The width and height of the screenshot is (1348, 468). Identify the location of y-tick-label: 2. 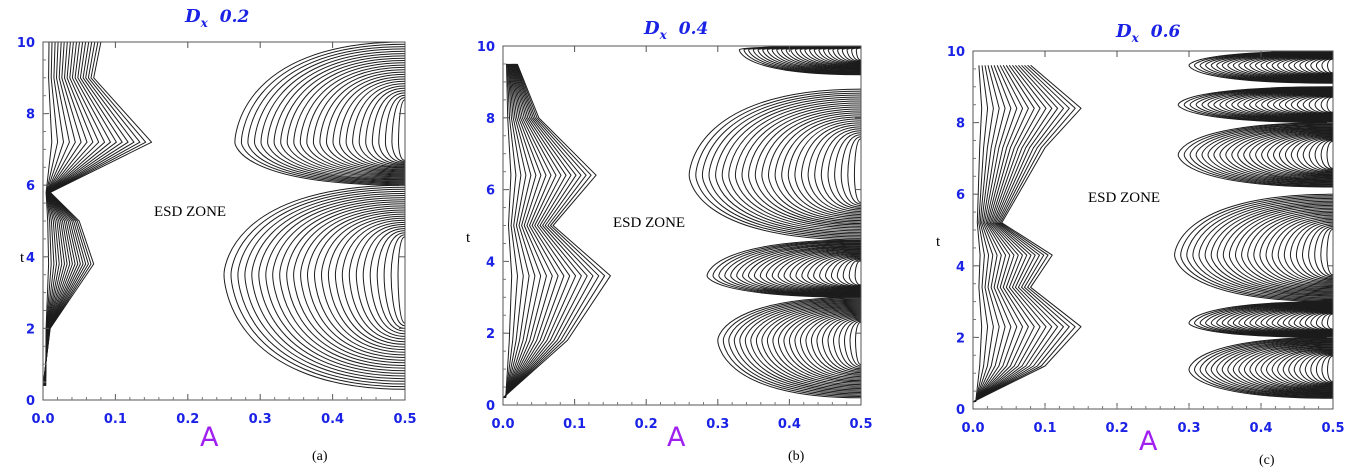
(490, 334).